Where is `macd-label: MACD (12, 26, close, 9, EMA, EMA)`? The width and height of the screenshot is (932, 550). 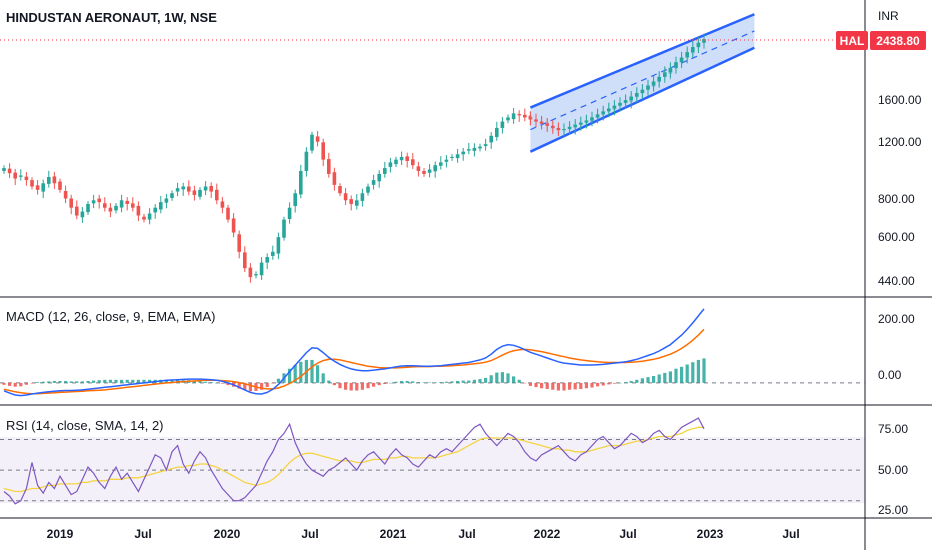
macd-label: MACD (12, 26, close, 9, EMA, EMA) is located at coordinates (111, 316).